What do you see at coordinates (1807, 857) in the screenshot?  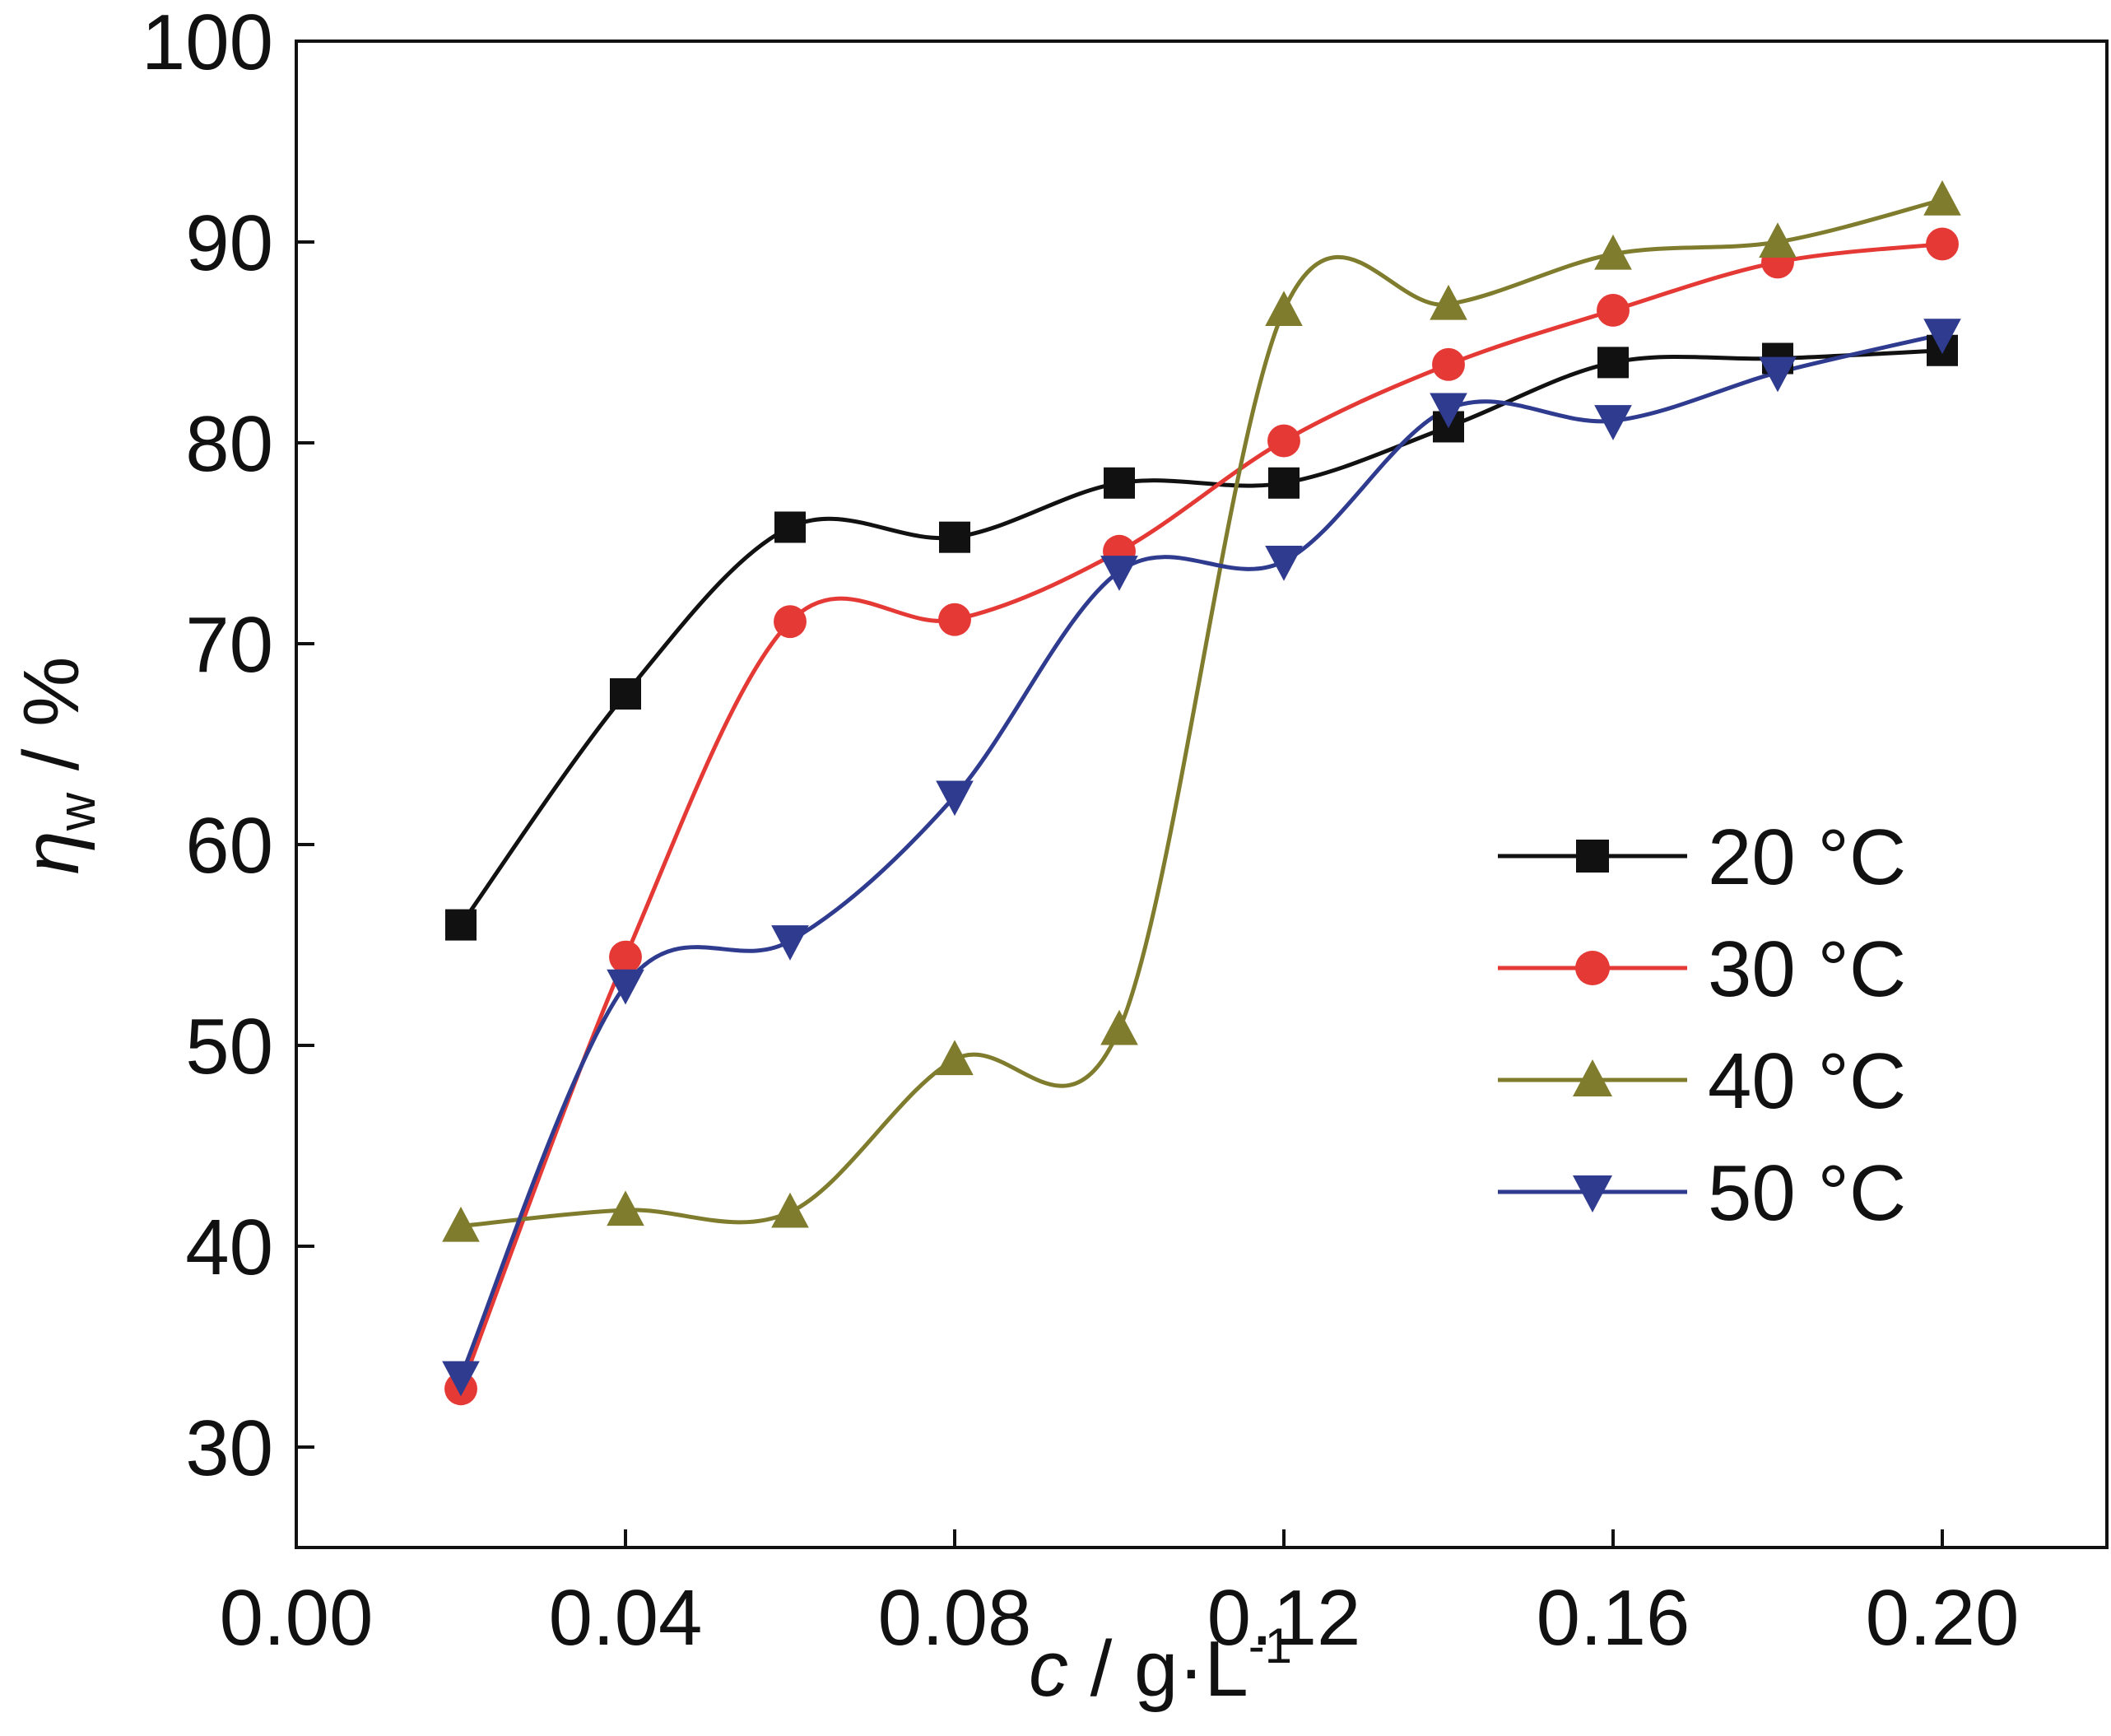 I see `legend-label-0: 20 °C` at bounding box center [1807, 857].